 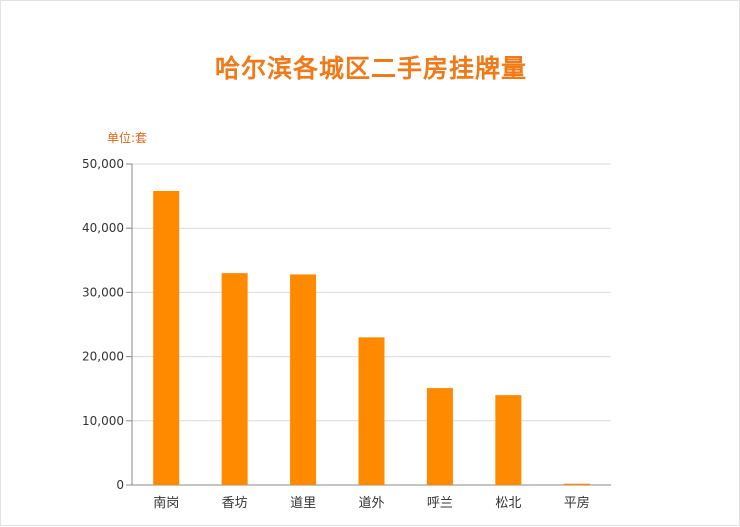 What do you see at coordinates (103, 292) in the screenshot?
I see `y-tick-label: 30,000` at bounding box center [103, 292].